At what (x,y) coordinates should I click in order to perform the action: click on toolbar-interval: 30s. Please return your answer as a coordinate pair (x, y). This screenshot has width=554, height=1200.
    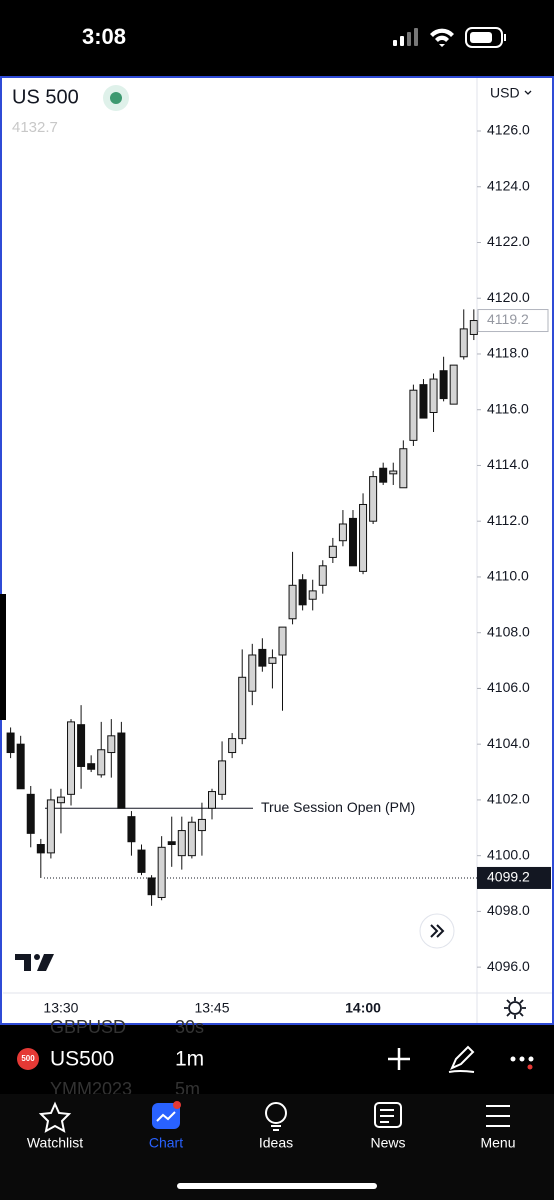
    Looking at the image, I should click on (189, 1027).